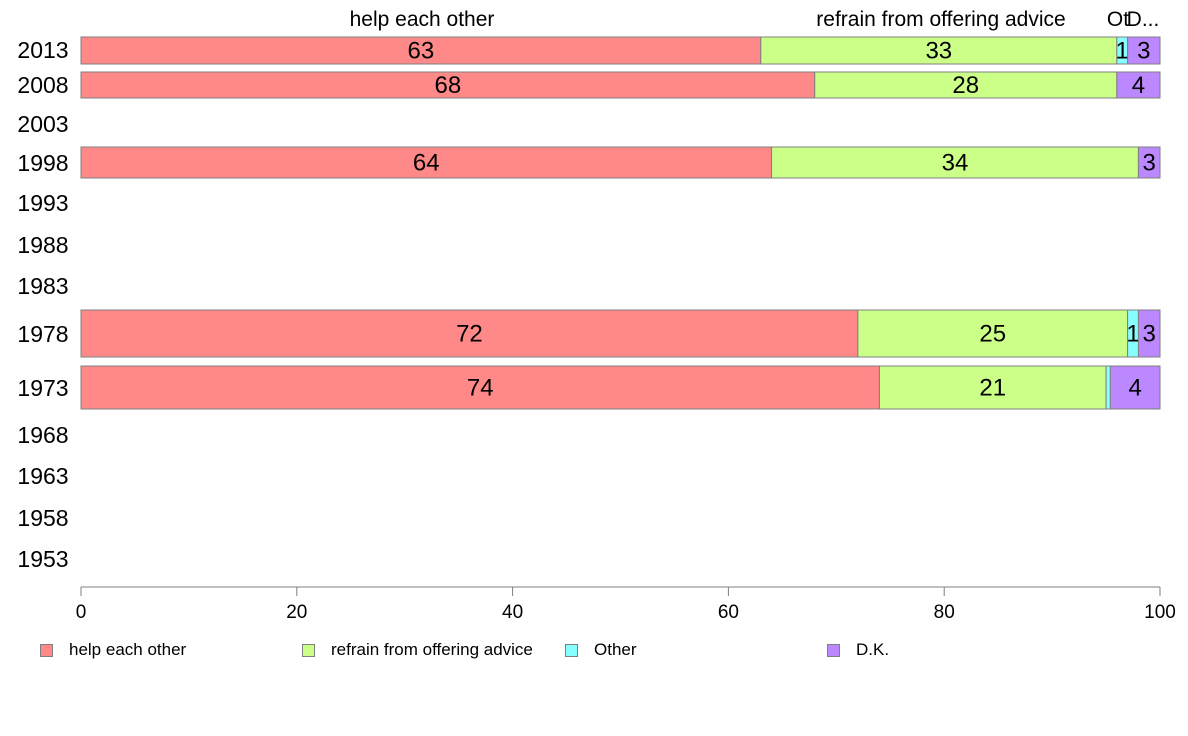  I want to click on data-label: 33, so click(938, 51).